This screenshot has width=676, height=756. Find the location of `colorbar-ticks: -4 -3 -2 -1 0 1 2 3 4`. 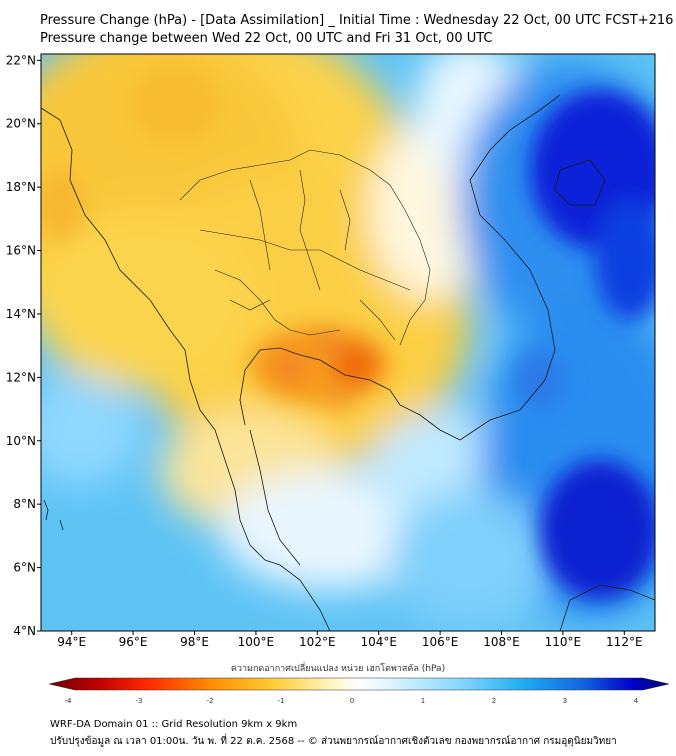

colorbar-ticks: -4 -3 -2 -1 0 1 2 3 4 is located at coordinates (352, 701).